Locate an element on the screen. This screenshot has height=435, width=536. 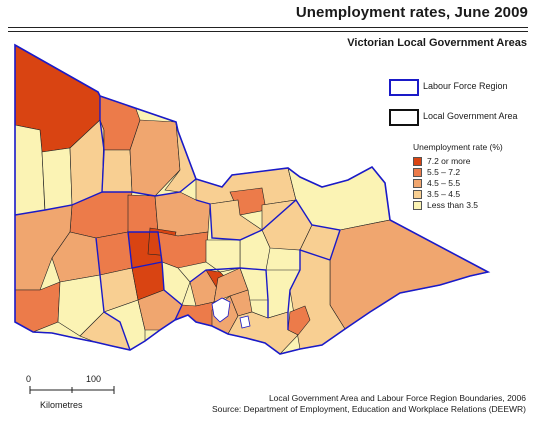
class-label: 3.5 – 4.5 is located at coordinates (444, 194).